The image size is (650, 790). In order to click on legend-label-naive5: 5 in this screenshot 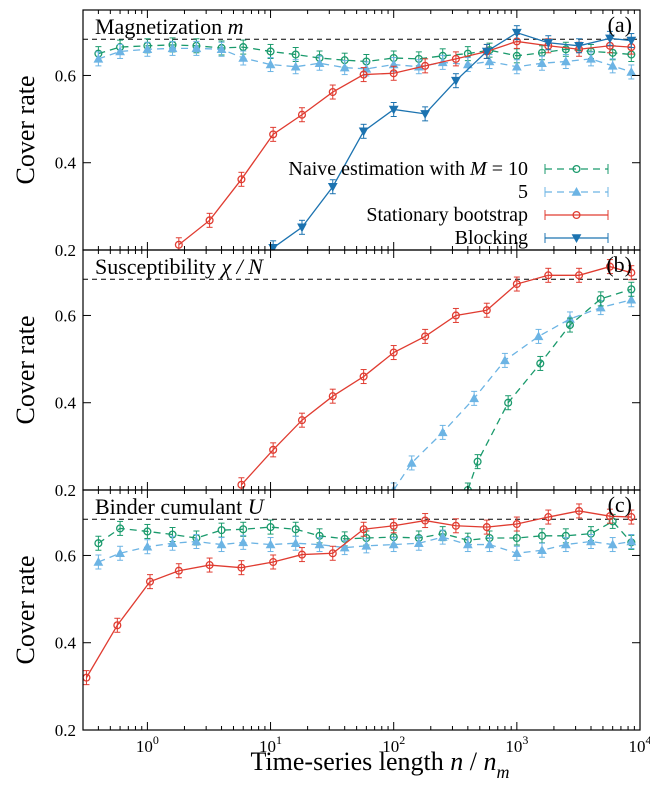, I will do `click(523, 192)`.